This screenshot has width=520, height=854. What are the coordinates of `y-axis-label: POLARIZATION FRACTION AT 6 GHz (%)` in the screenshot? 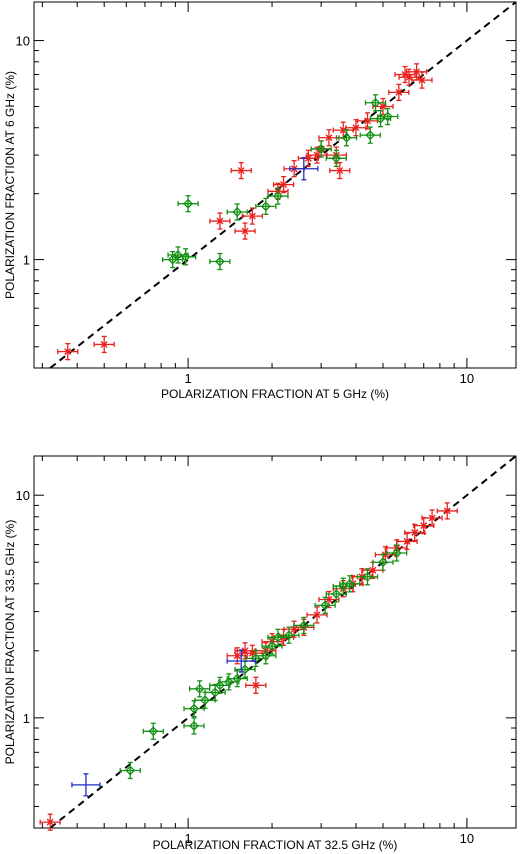 It's located at (10, 185).